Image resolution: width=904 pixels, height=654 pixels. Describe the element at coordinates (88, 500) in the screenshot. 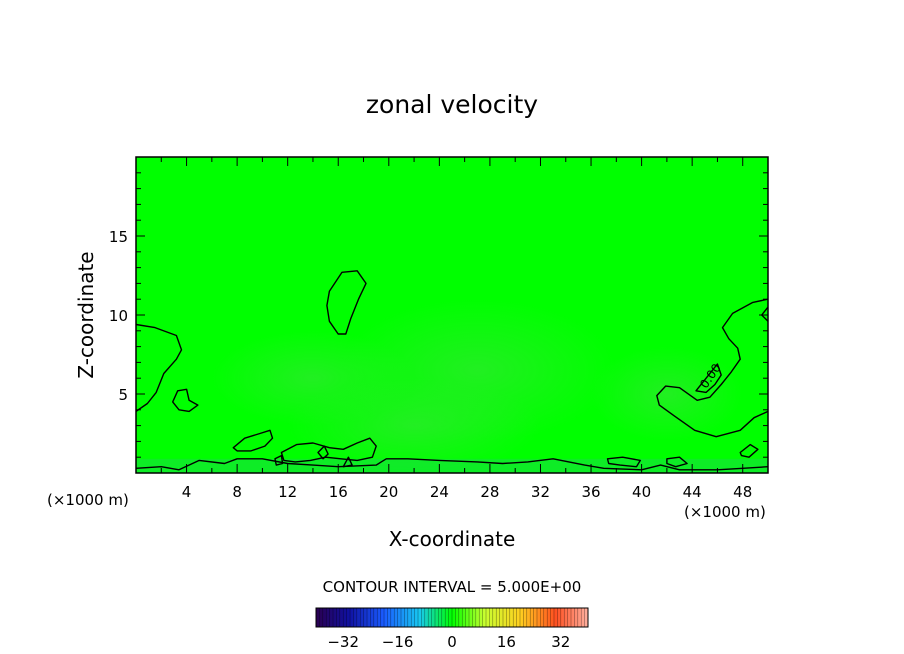

I see `z-unit-label: (×1000 m)` at that location.